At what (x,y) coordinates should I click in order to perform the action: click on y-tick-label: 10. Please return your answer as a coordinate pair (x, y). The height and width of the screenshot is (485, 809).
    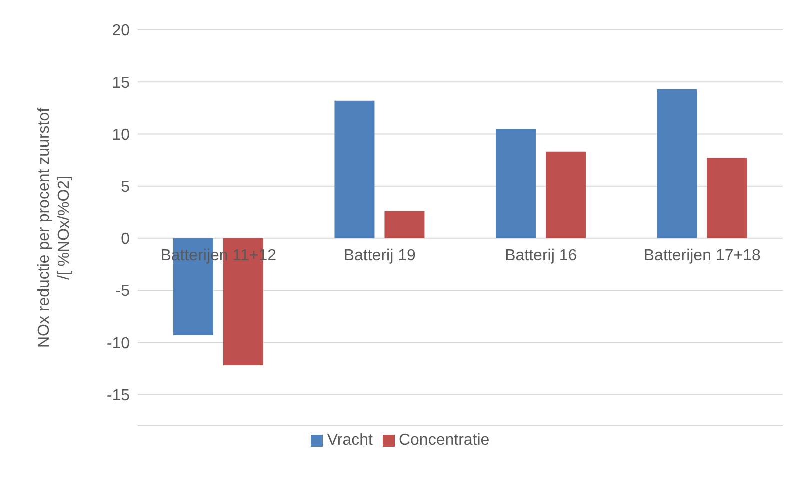
    Looking at the image, I should click on (121, 135).